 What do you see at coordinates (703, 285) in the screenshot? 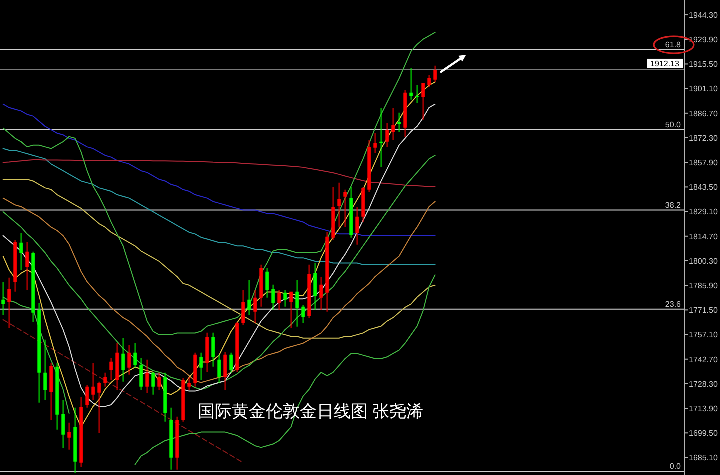
I see `y-tick-label: 1785.90` at bounding box center [703, 285].